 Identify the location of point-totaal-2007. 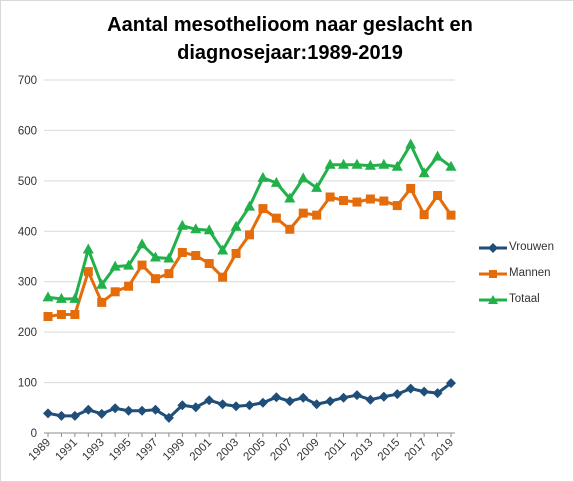
(290, 197).